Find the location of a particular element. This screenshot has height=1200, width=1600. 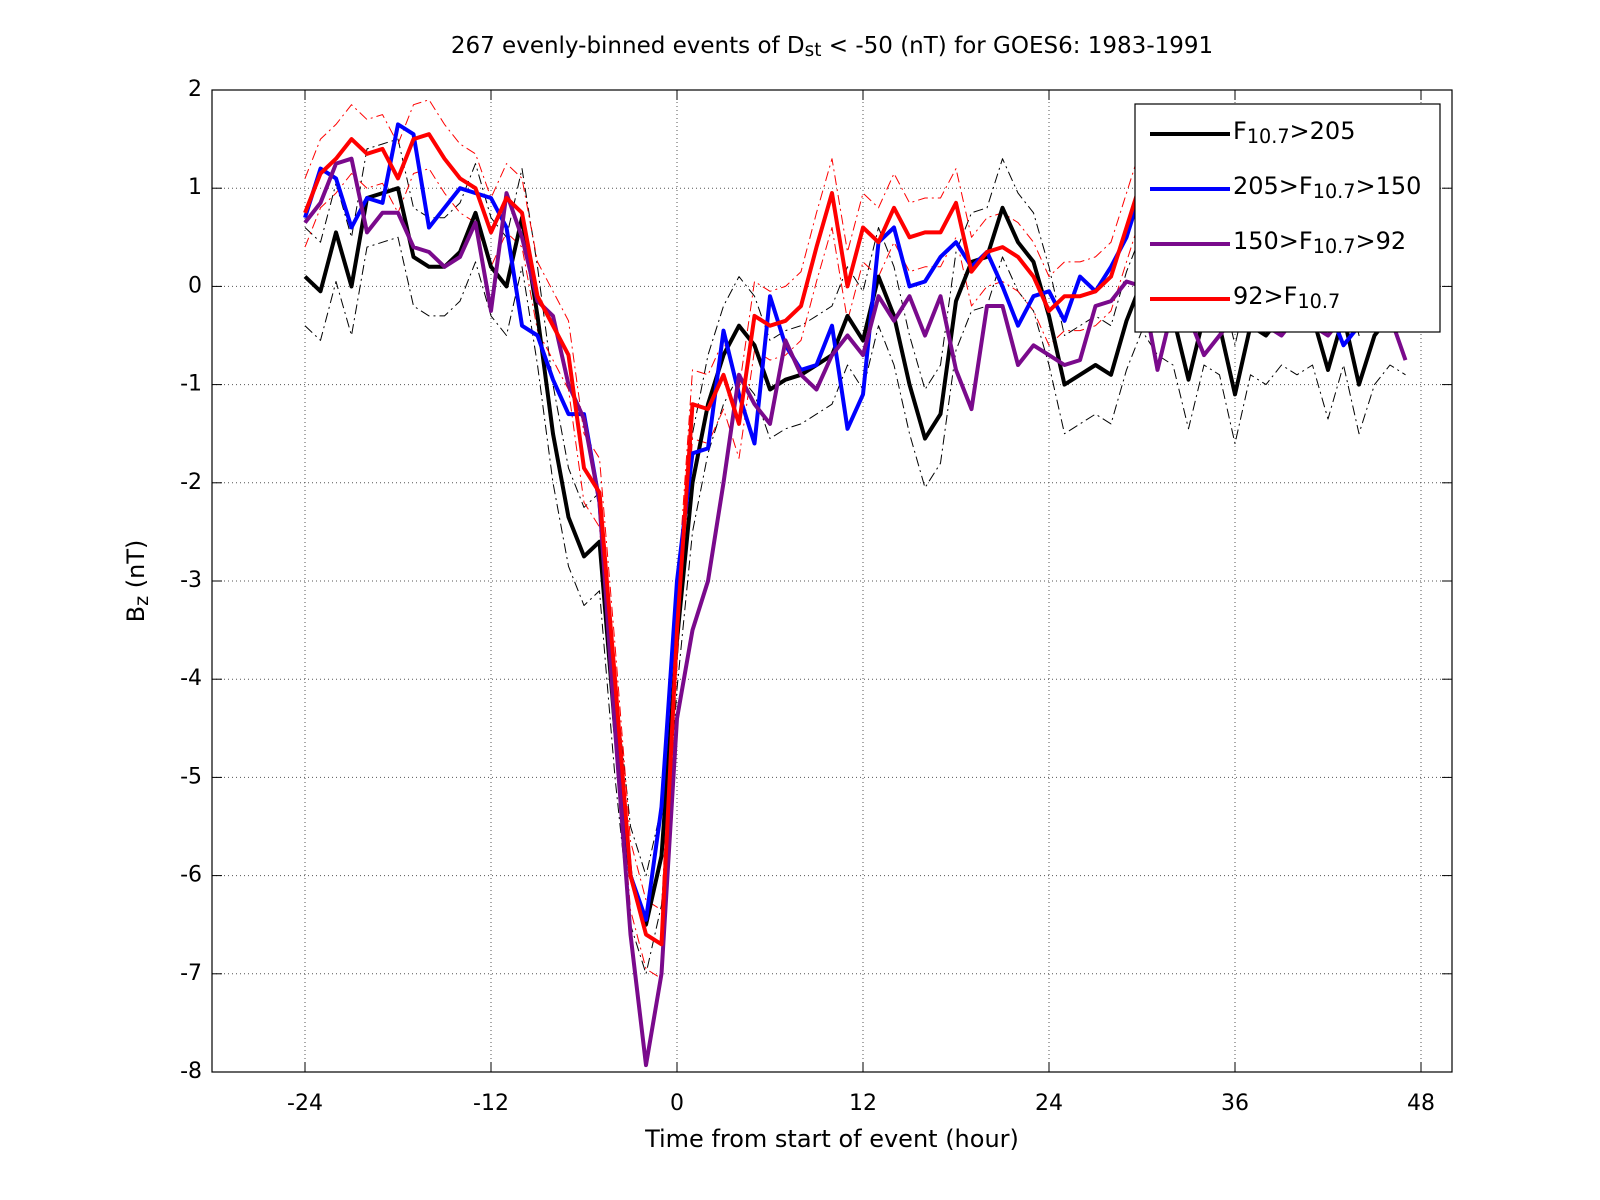

y-tick-label: -2 is located at coordinates (191, 482).